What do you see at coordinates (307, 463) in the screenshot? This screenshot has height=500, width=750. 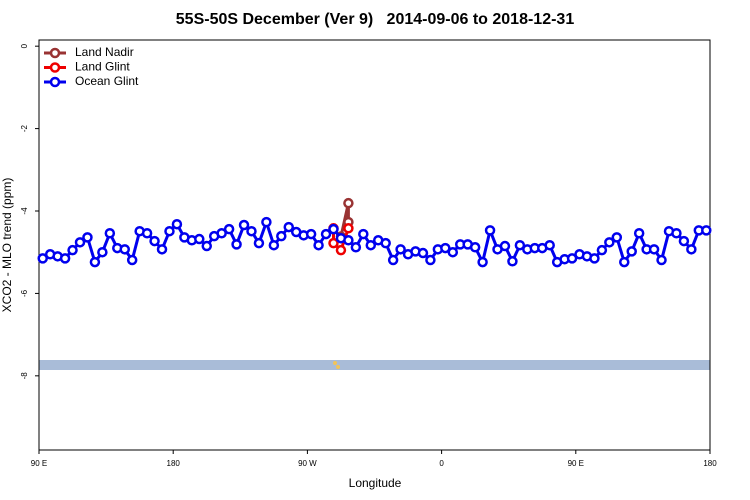 I see `x-tick-label: 90 W` at bounding box center [307, 463].